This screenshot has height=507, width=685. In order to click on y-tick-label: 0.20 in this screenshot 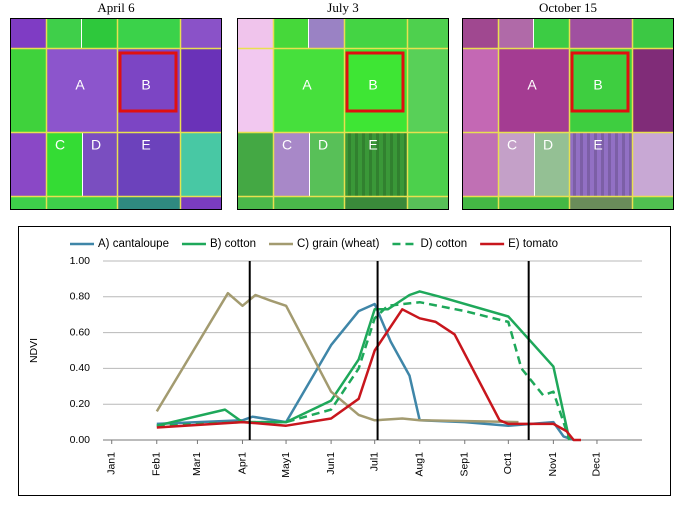, I will do `click(80, 404)`.